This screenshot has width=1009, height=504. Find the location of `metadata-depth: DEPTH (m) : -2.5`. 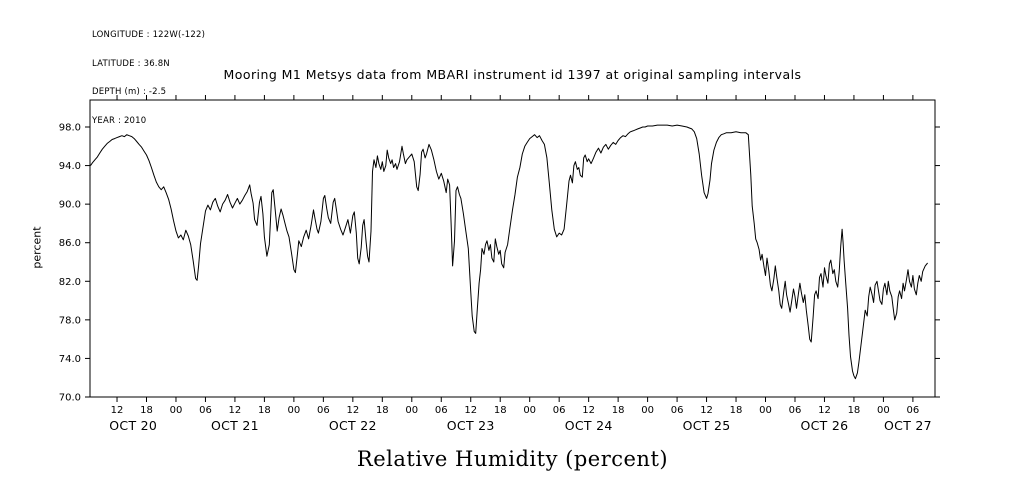

metadata-depth: DEPTH (m) : -2.5 is located at coordinates (129, 92).